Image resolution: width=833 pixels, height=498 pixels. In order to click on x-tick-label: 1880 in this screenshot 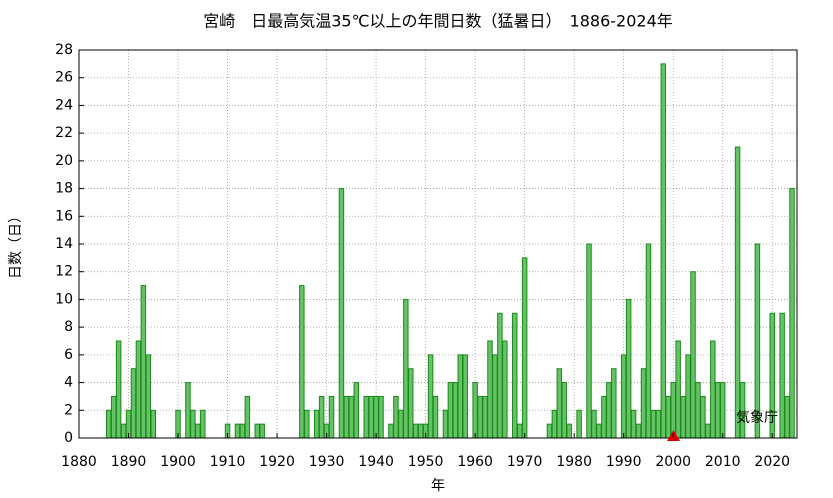, I will do `click(79, 462)`.